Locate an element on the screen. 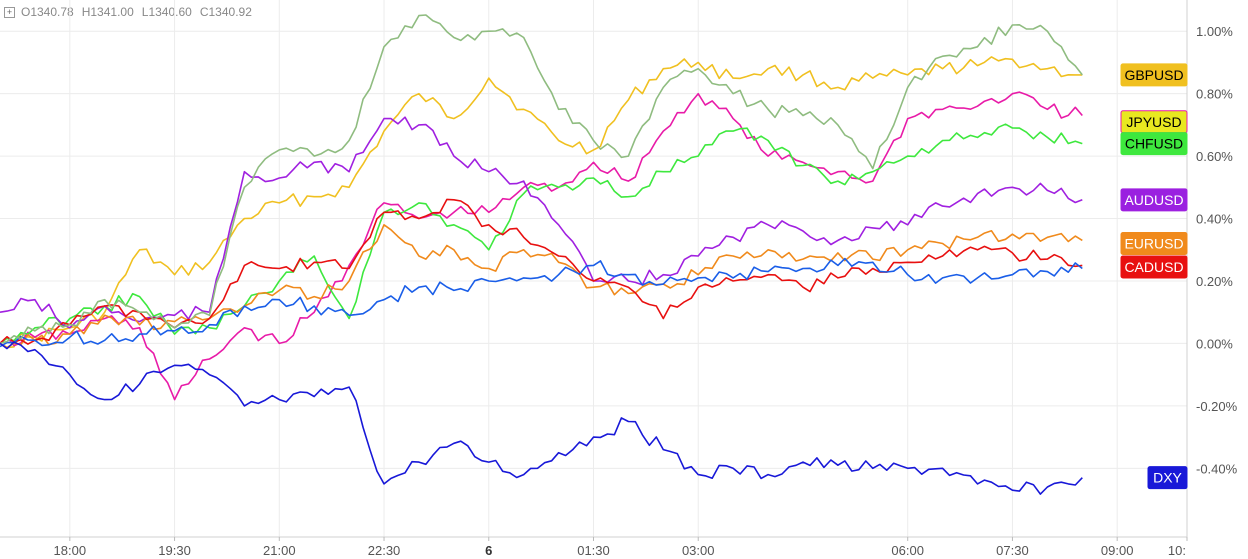 This screenshot has height=559, width=1248. series-label-text: JPYUSD is located at coordinates (1153, 122).